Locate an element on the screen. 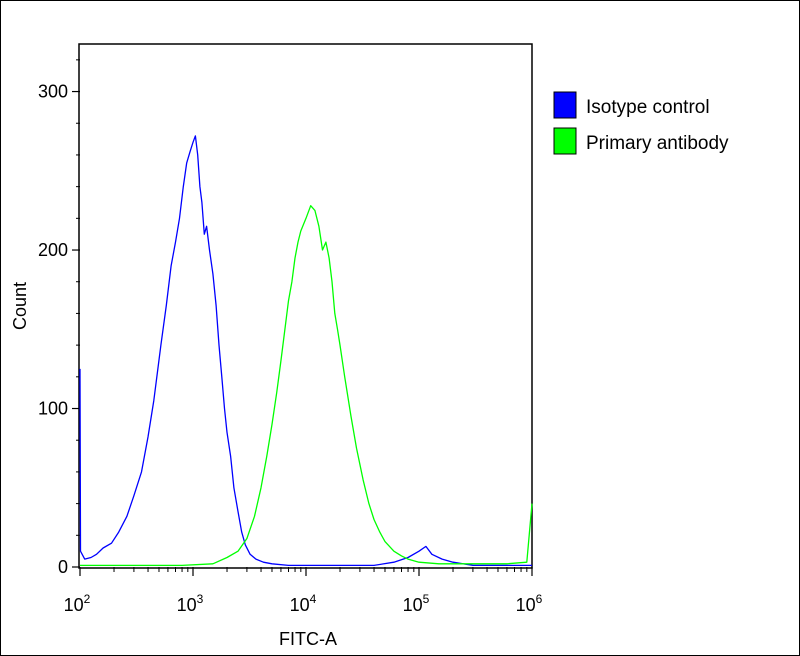 Image resolution: width=800 pixels, height=656 pixels. legend-label: Primary antibody is located at coordinates (657, 143).